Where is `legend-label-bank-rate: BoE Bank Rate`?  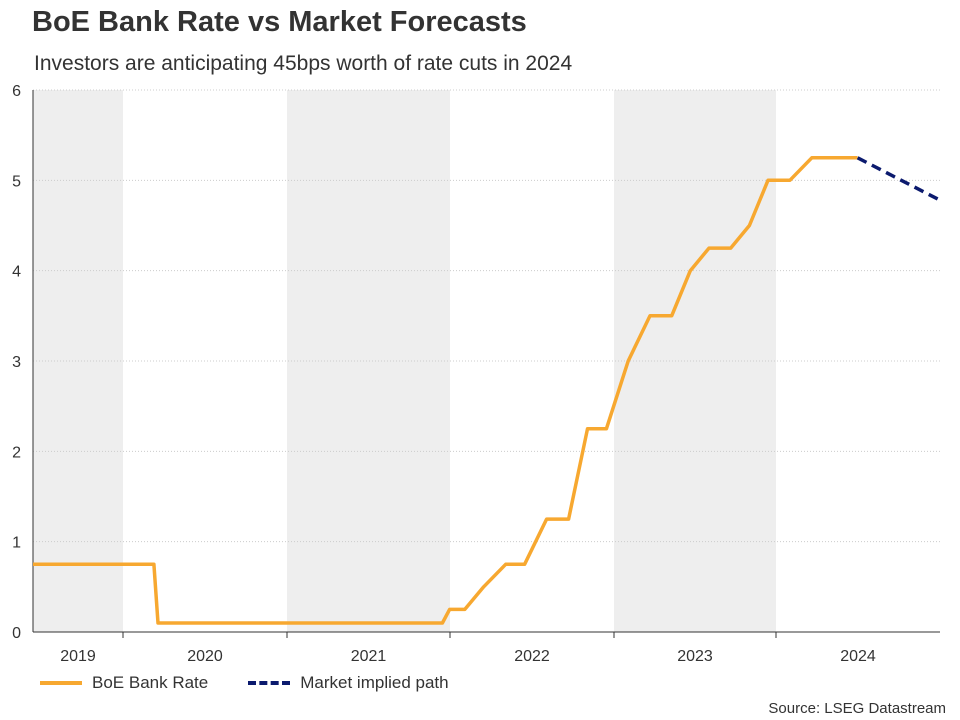
legend-label-bank-rate: BoE Bank Rate is located at coordinates (150, 682).